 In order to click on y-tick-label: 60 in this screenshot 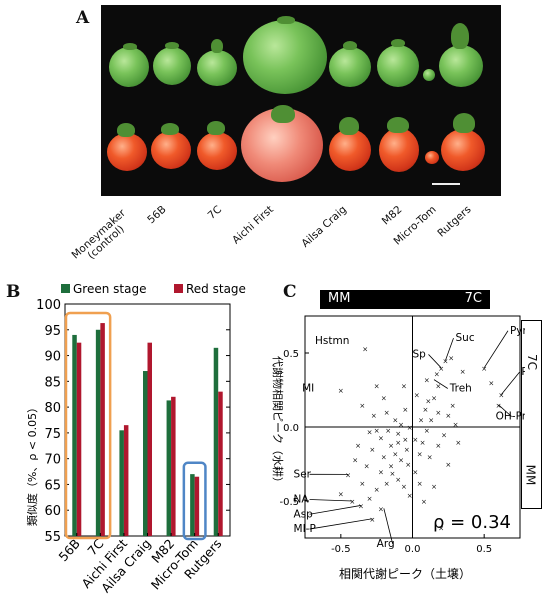, I will do `click(52, 511)`.